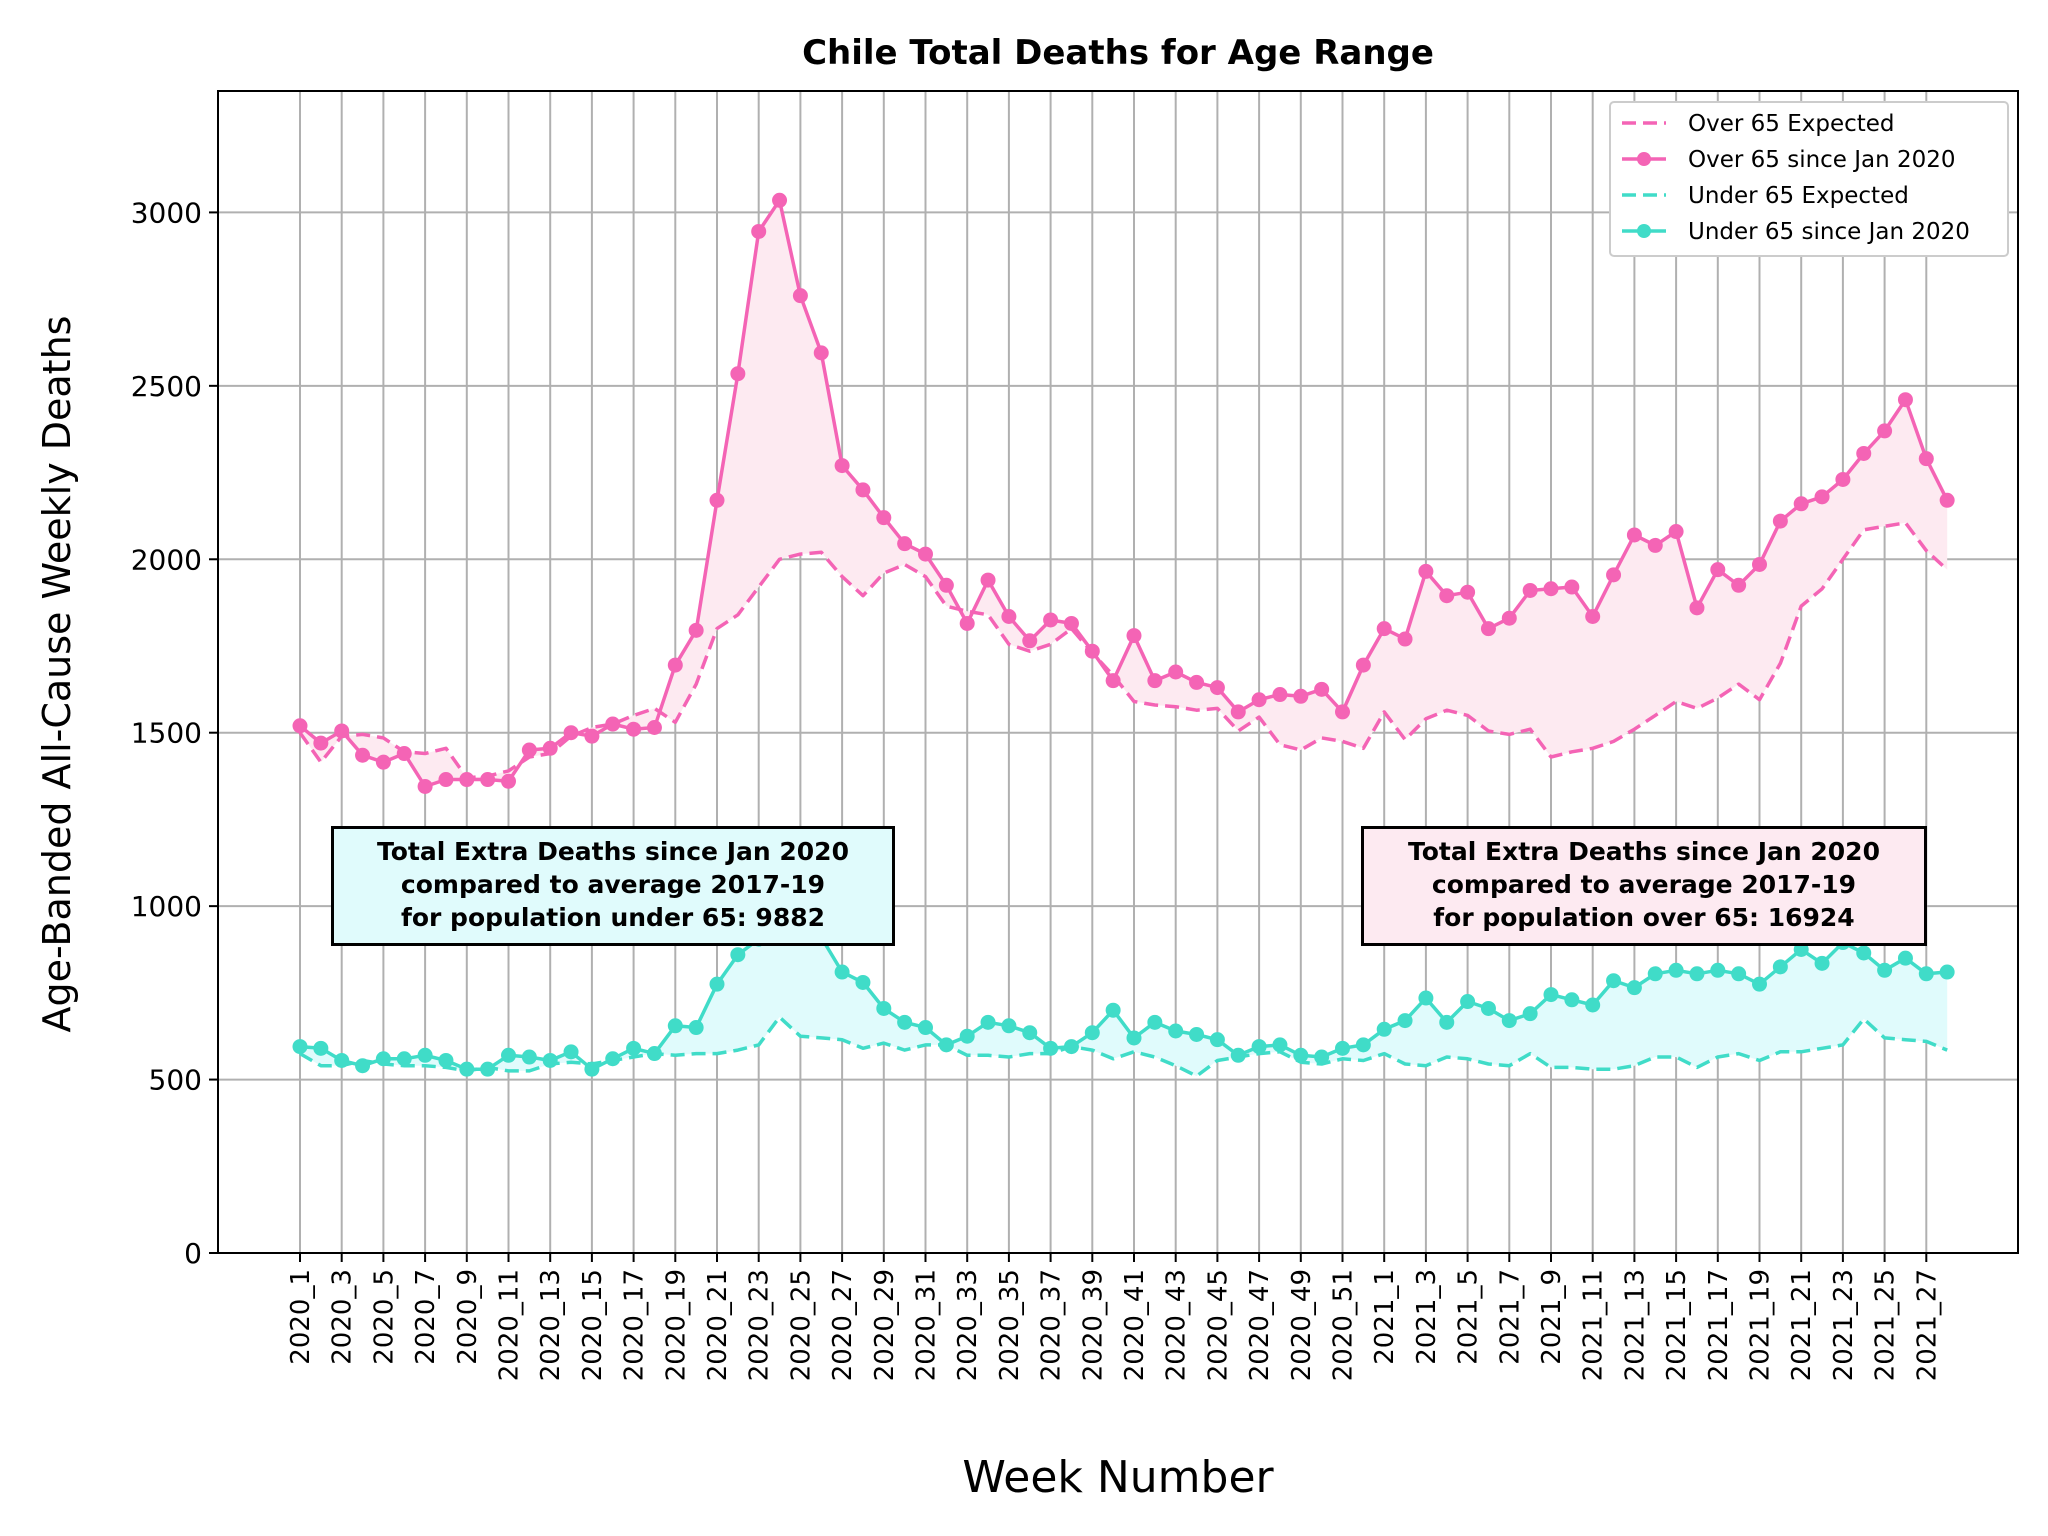  Describe the element at coordinates (1123, 650) in the screenshot. I see `over-65-expected-line` at that location.